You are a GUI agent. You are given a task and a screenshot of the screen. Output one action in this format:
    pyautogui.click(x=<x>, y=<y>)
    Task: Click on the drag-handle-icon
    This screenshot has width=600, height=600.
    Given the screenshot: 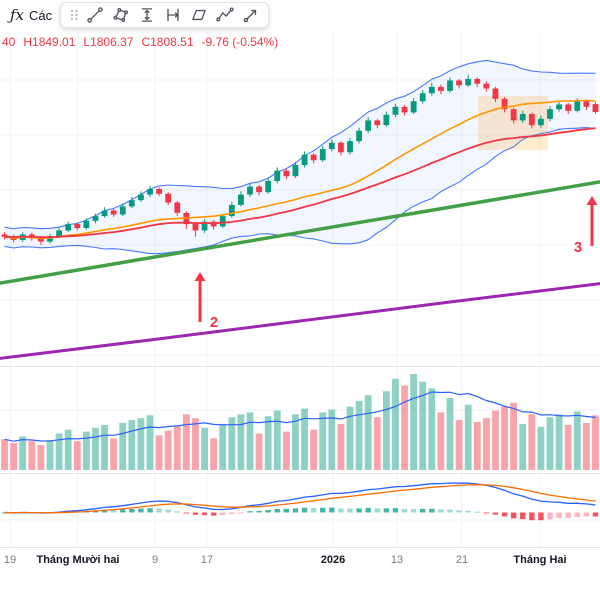 What is the action you would take?
    pyautogui.click(x=73, y=15)
    